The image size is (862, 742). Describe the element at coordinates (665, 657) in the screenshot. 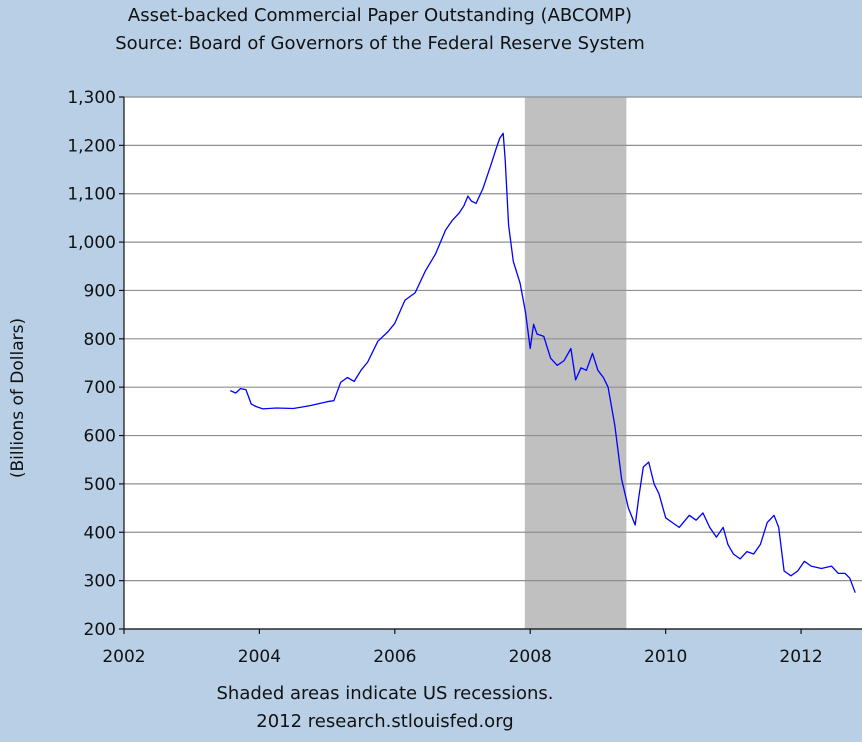

I see `x-tick-label: 2010` at that location.